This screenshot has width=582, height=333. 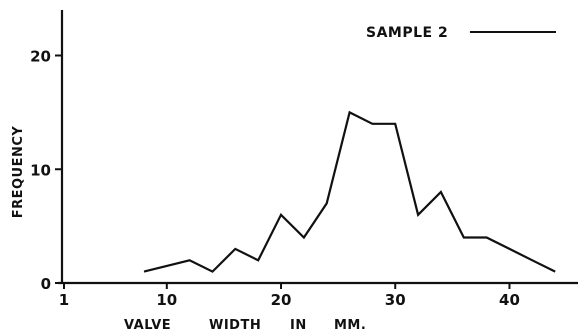 I want to click on x-axis-title-part: WIDTH, so click(x=235, y=325).